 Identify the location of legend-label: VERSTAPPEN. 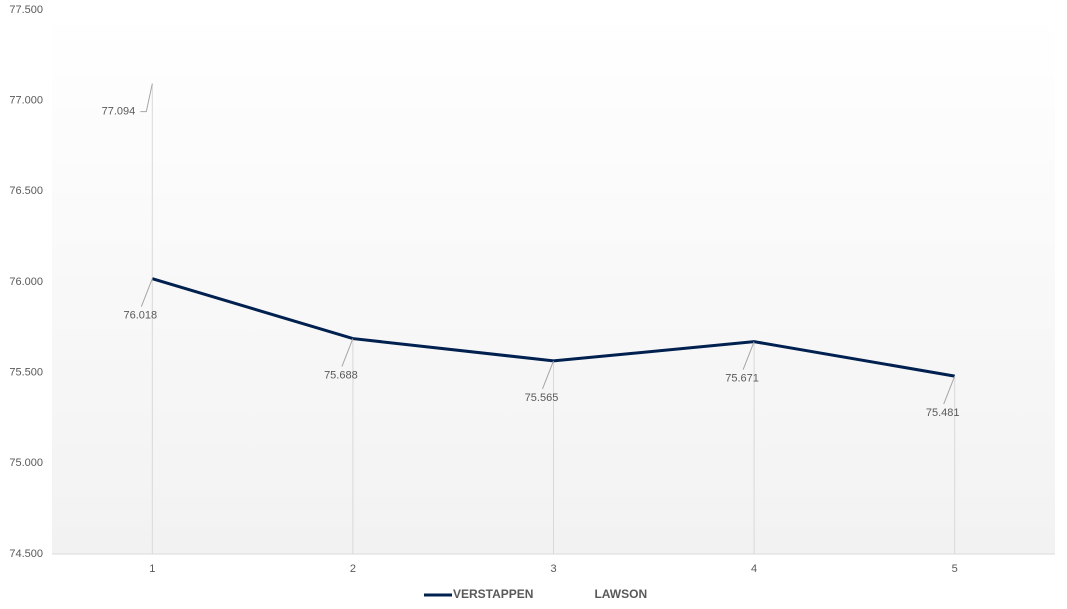
(493, 594).